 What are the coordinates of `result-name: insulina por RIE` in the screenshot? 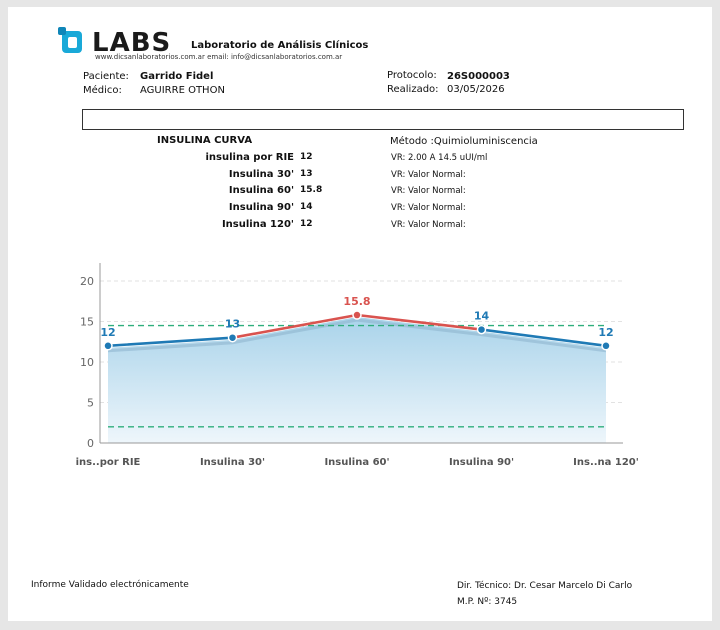 It's located at (249, 157).